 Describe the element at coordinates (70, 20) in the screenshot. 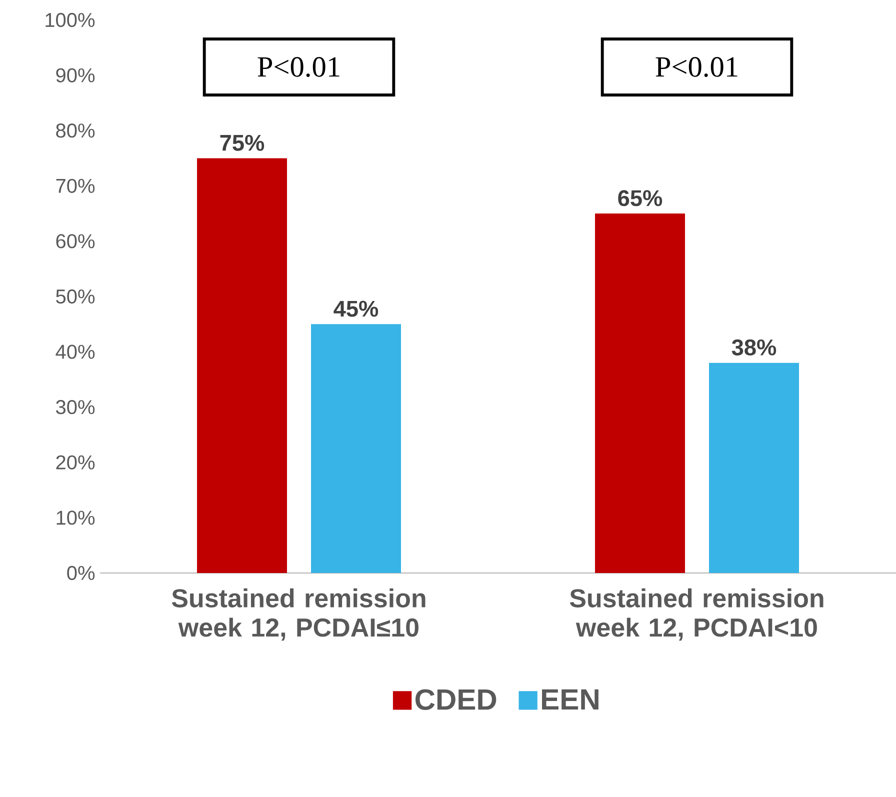

I see `y-tick-label: 100%` at that location.